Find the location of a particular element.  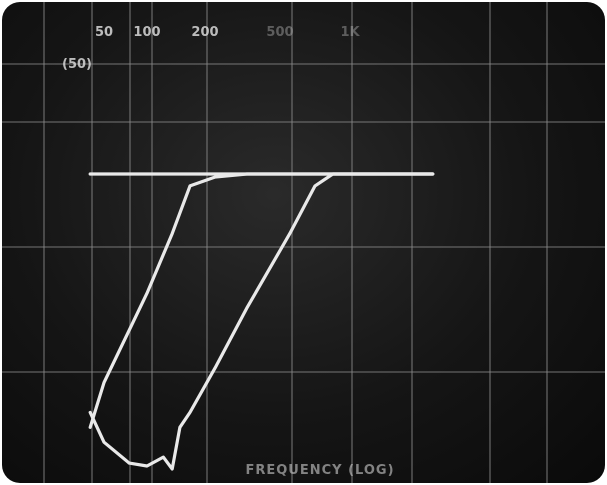

x-axis-label: FREQUENCY (LOG) is located at coordinates (319, 470).